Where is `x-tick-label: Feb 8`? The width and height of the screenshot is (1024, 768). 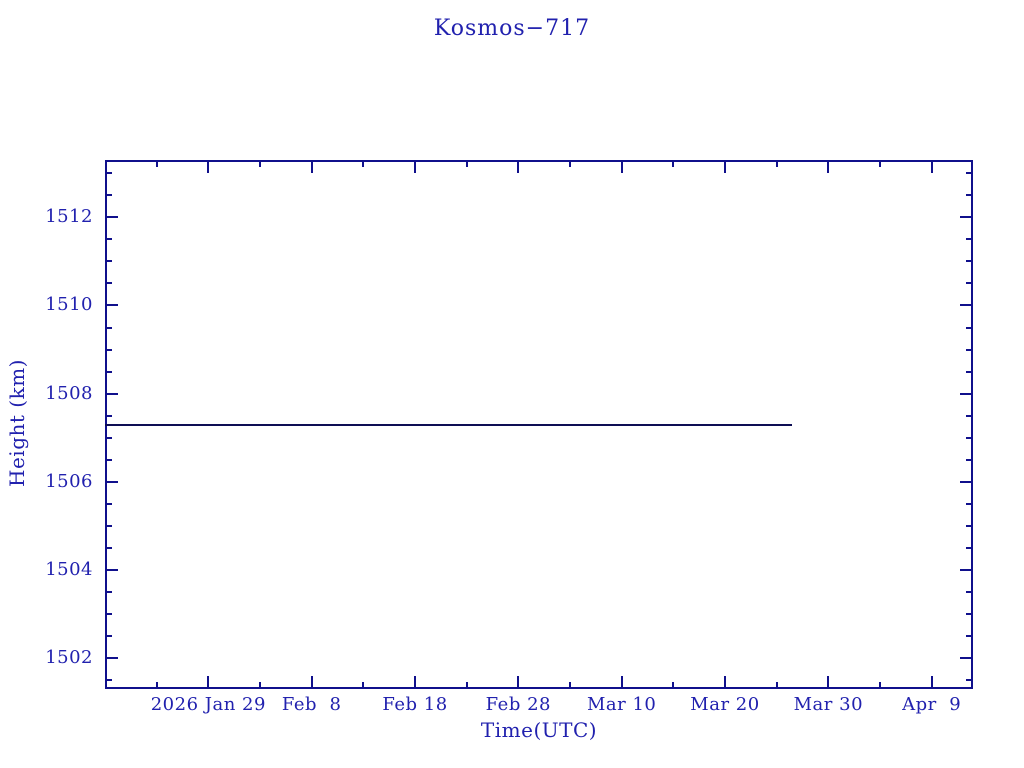 x-tick-label: Feb 8 is located at coordinates (311, 704).